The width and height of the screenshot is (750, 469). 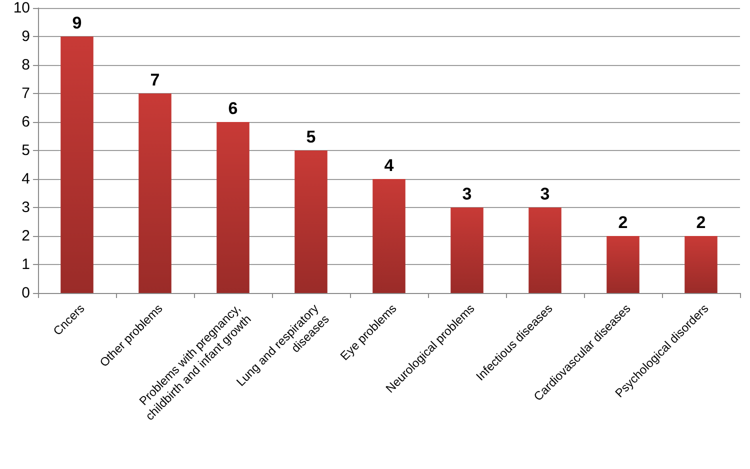 I want to click on y-tick-label: 7, so click(x=26, y=93).